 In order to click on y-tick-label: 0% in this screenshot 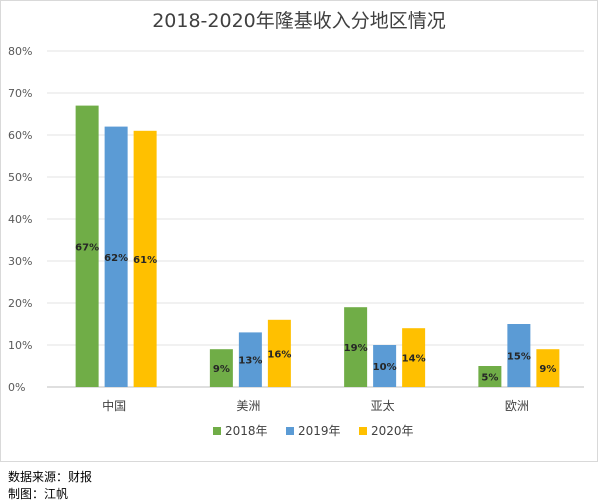, I will do `click(16, 387)`.